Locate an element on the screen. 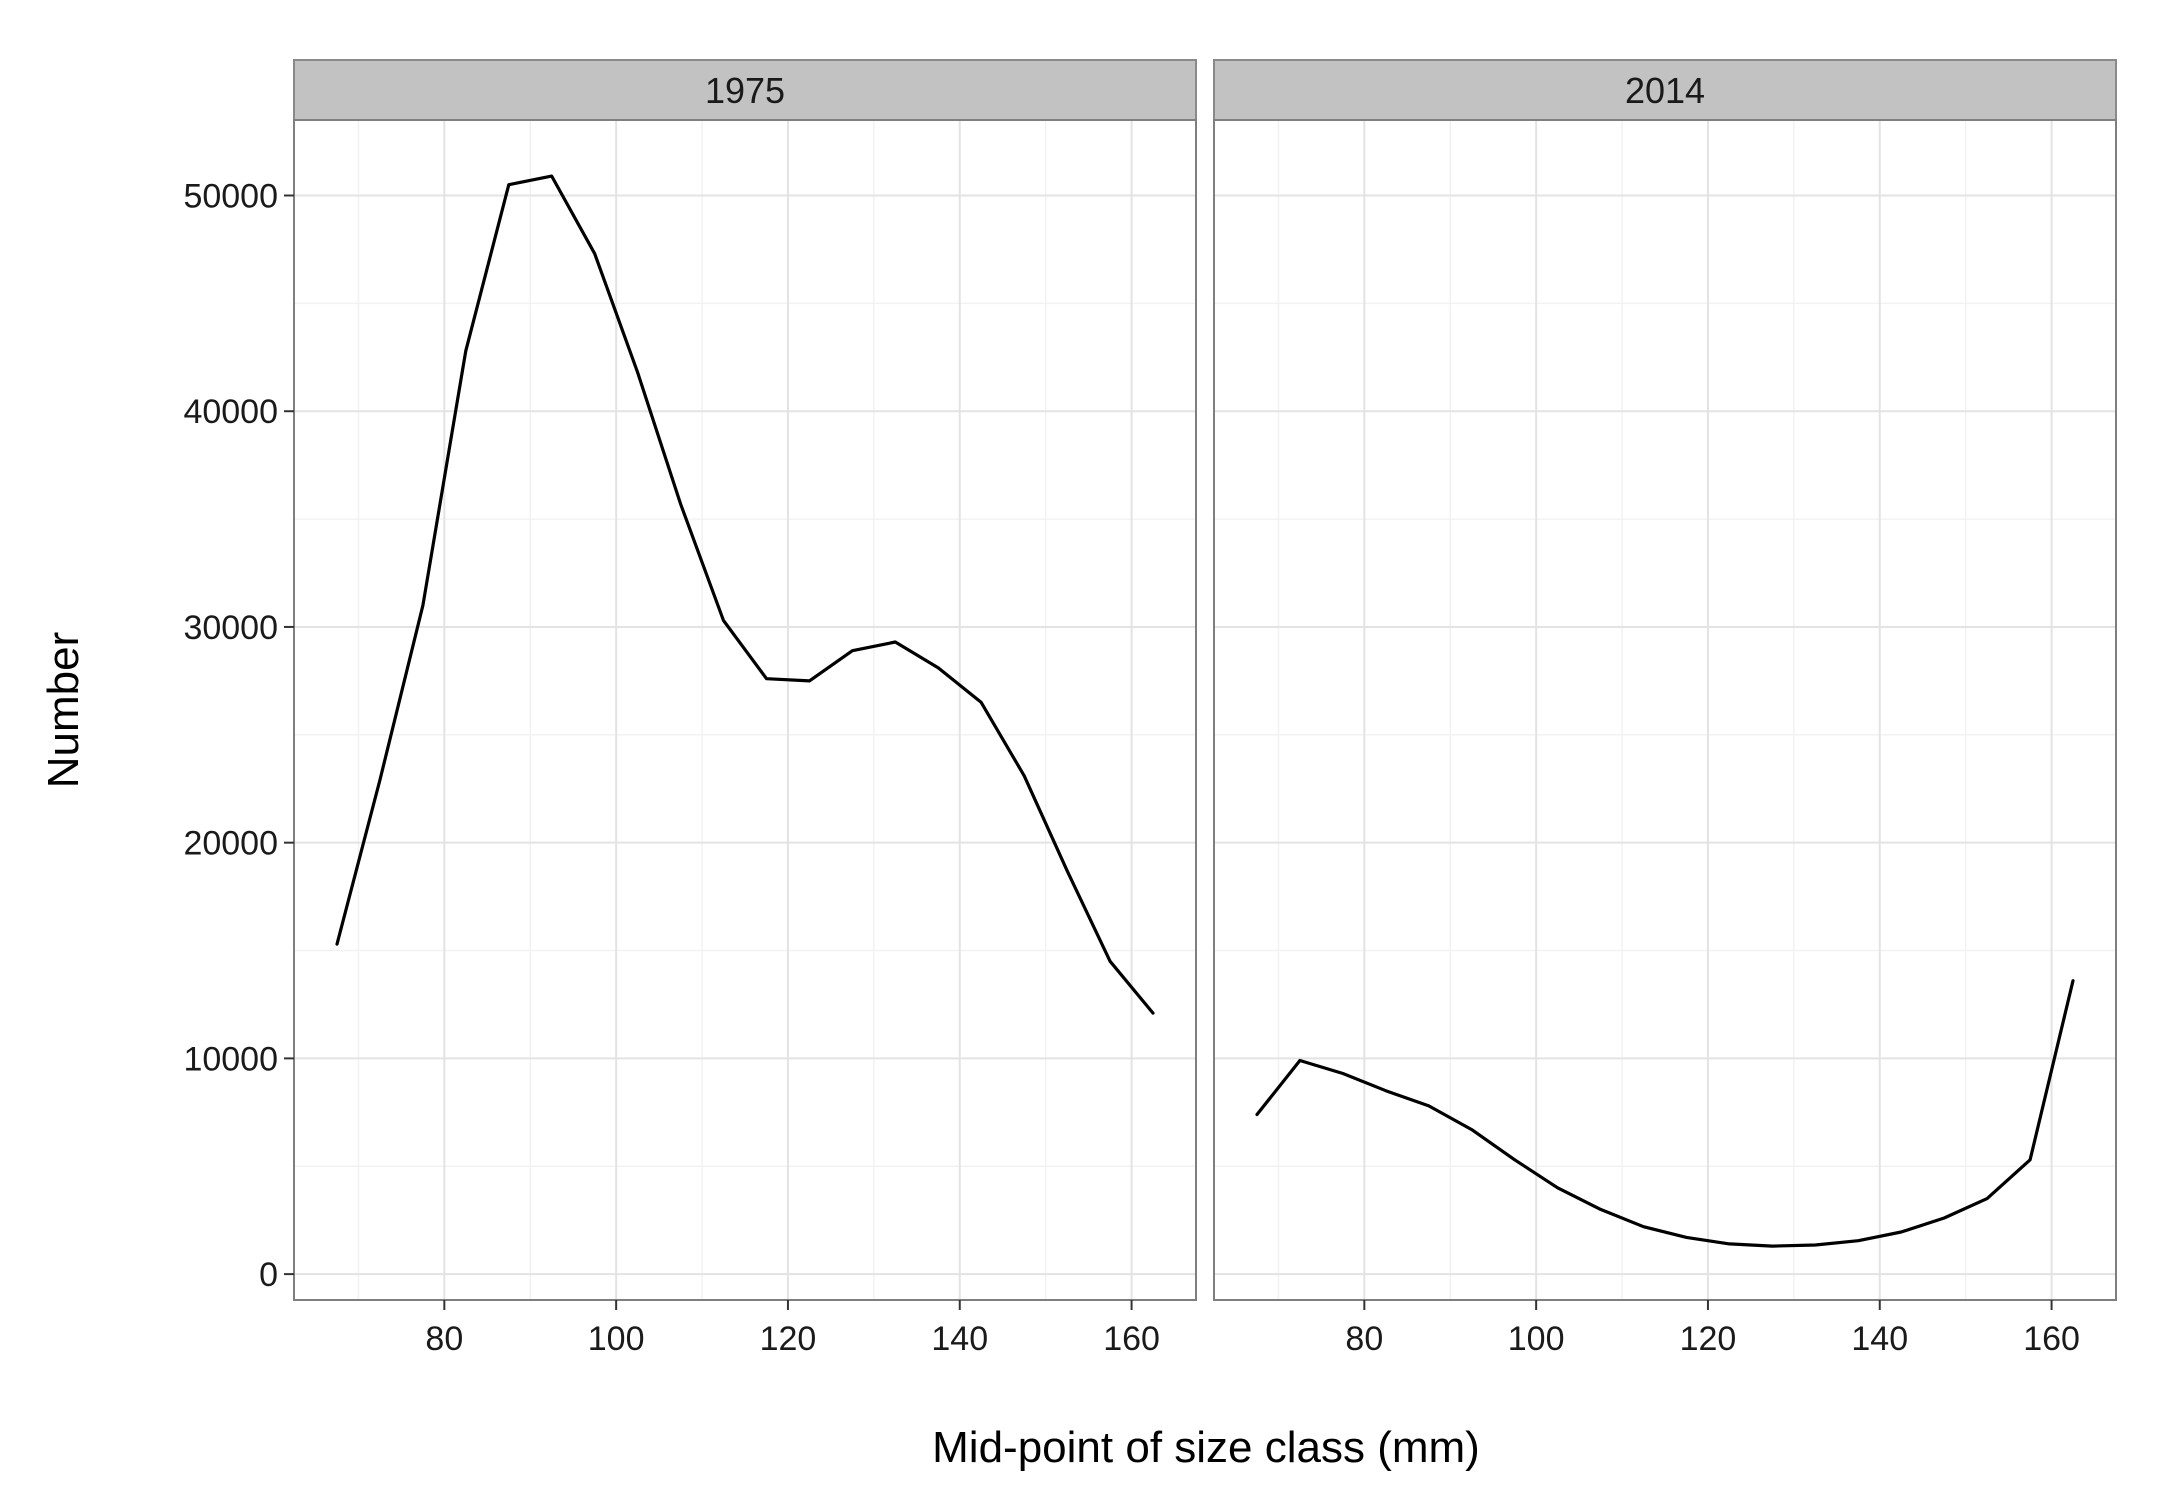  facet-label: 2014 is located at coordinates (1665, 90).